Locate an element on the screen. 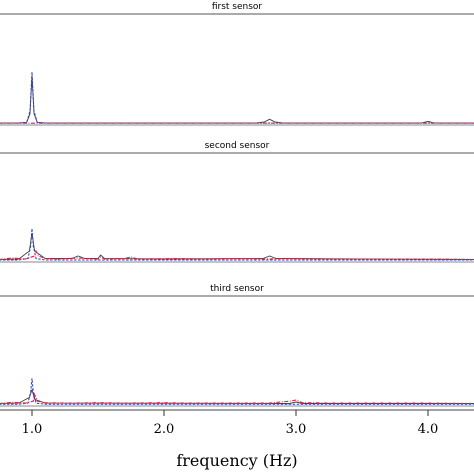 The width and height of the screenshot is (474, 474). panel-title: first sensor is located at coordinates (237, 7).